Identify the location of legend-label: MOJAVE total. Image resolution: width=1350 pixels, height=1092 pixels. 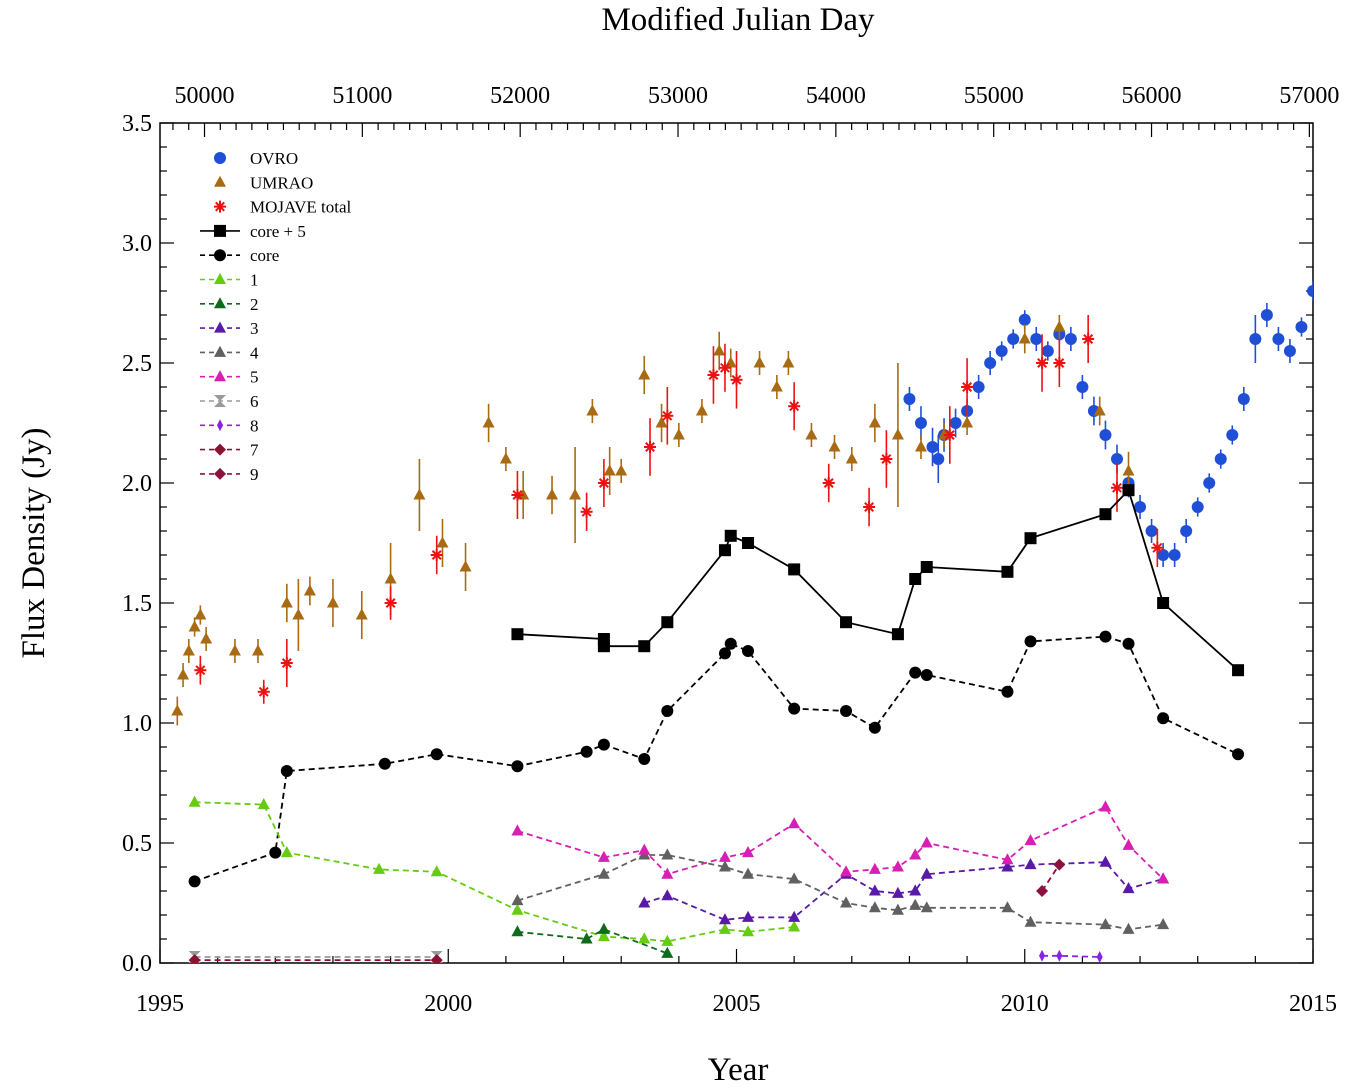
(300, 207).